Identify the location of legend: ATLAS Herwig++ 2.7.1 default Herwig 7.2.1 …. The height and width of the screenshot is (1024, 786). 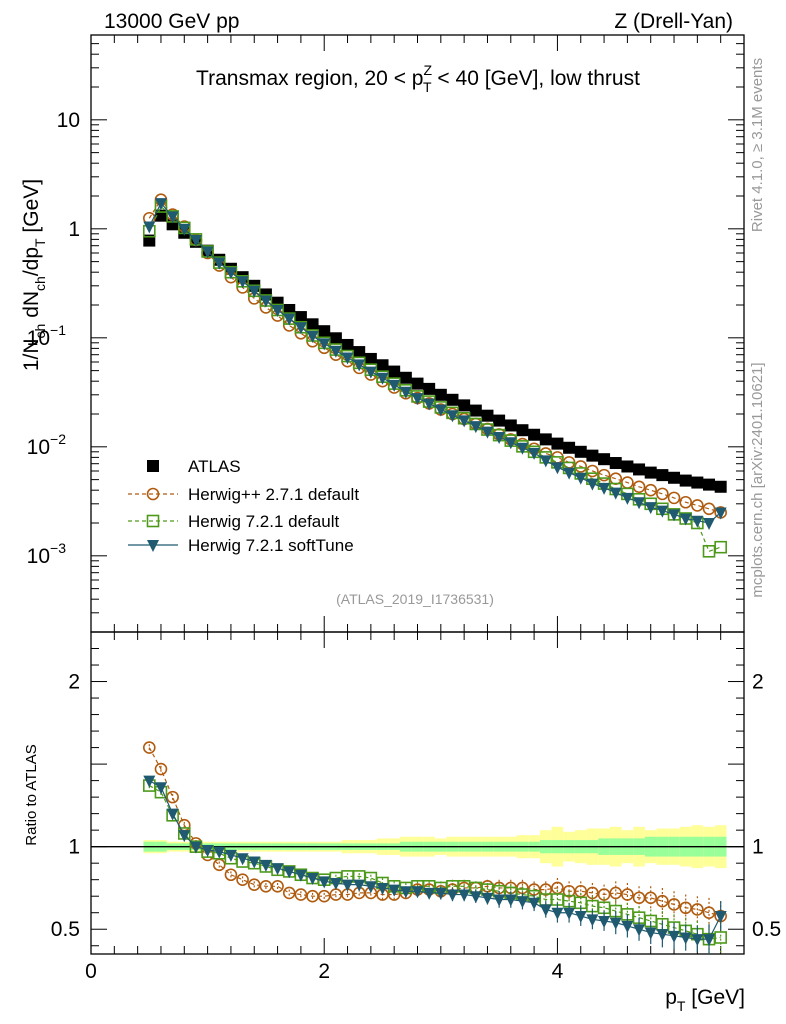
(243, 506).